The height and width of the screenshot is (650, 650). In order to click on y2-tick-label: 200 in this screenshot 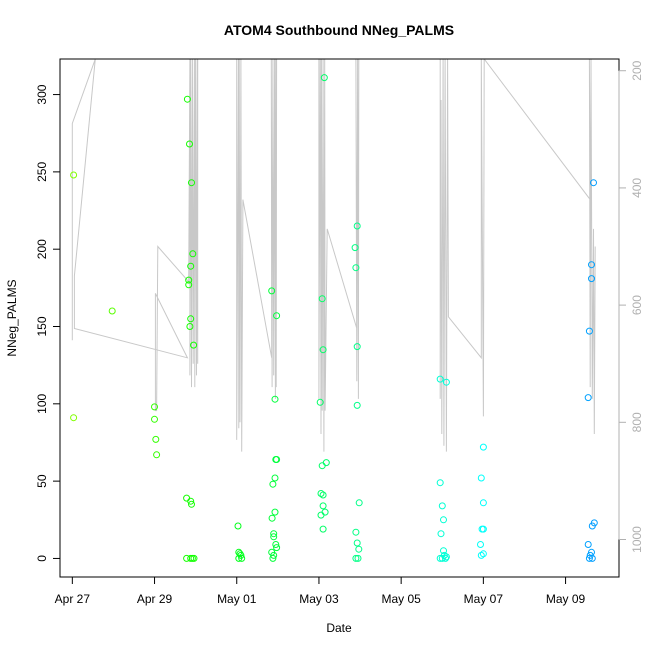, I will do `click(637, 70)`.